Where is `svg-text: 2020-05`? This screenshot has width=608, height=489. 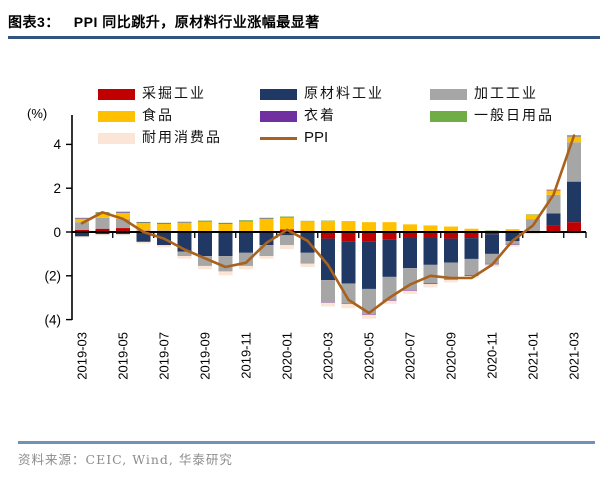
svg-text: 2020-05 is located at coordinates (369, 356).